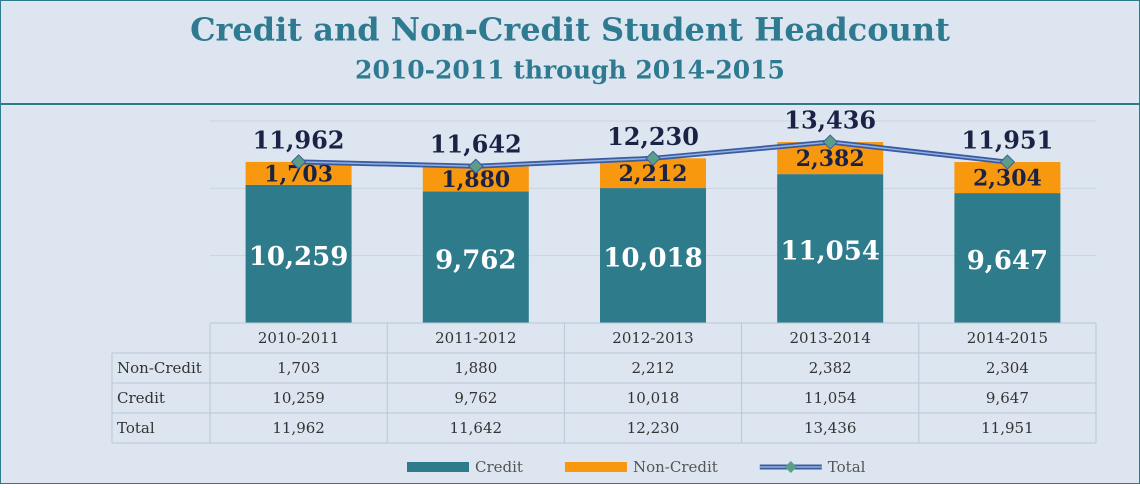 The height and width of the screenshot is (488, 1140). What do you see at coordinates (298, 428) in the screenshot?
I see `table-cell: 11,962` at bounding box center [298, 428].